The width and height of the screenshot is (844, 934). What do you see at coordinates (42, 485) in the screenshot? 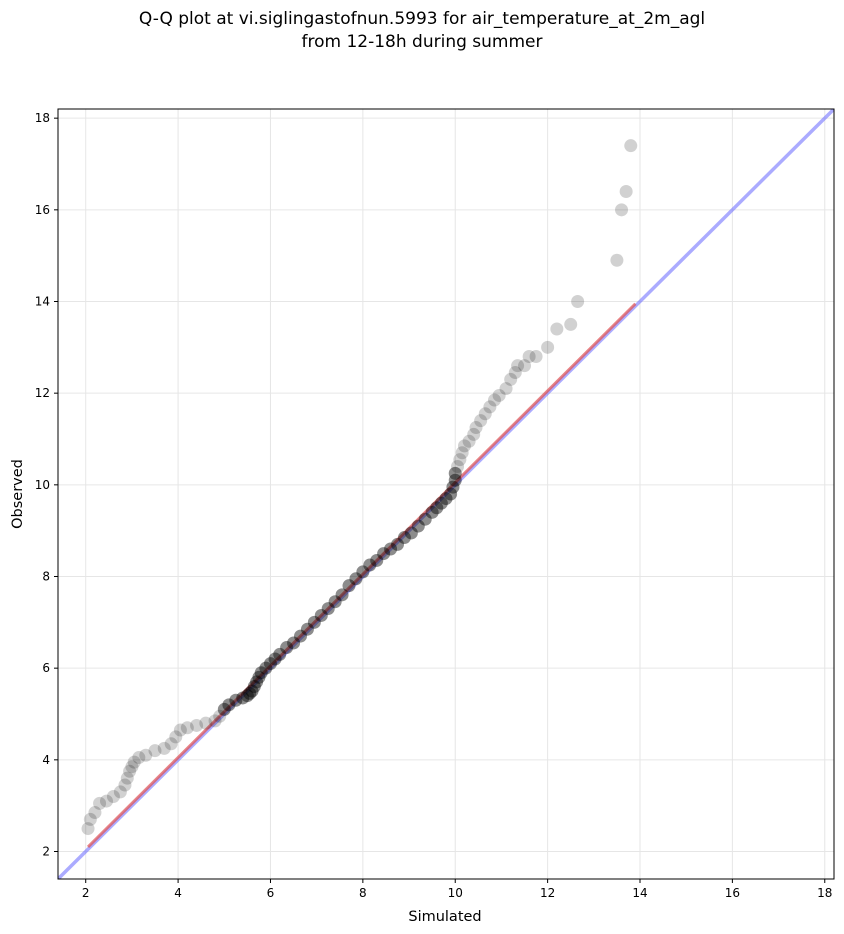
I see `y-tick-label: 10` at bounding box center [42, 485].